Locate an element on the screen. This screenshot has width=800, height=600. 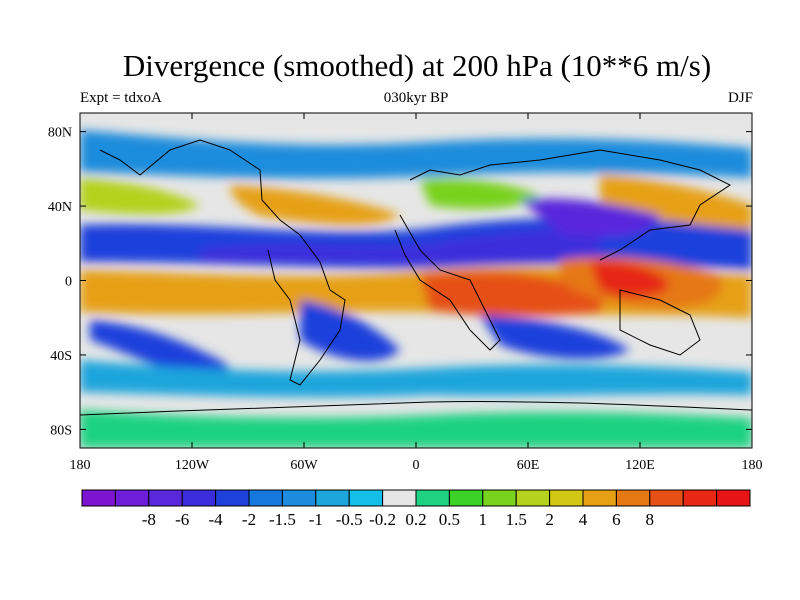
colorbar-label: 2 is located at coordinates (549, 519).